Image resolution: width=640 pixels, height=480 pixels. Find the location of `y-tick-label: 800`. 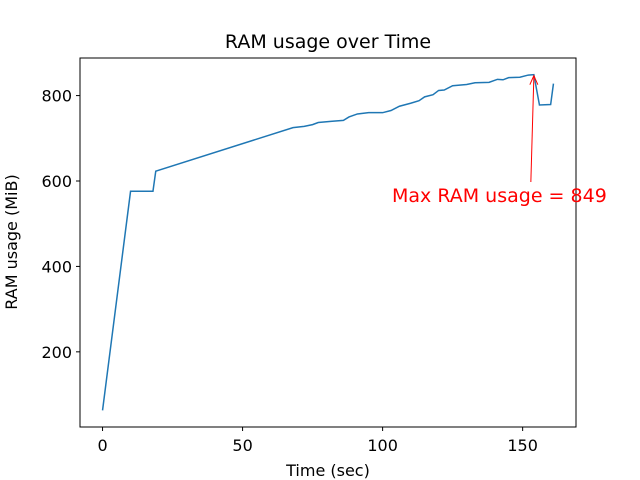

y-tick-label: 800 is located at coordinates (56, 96).